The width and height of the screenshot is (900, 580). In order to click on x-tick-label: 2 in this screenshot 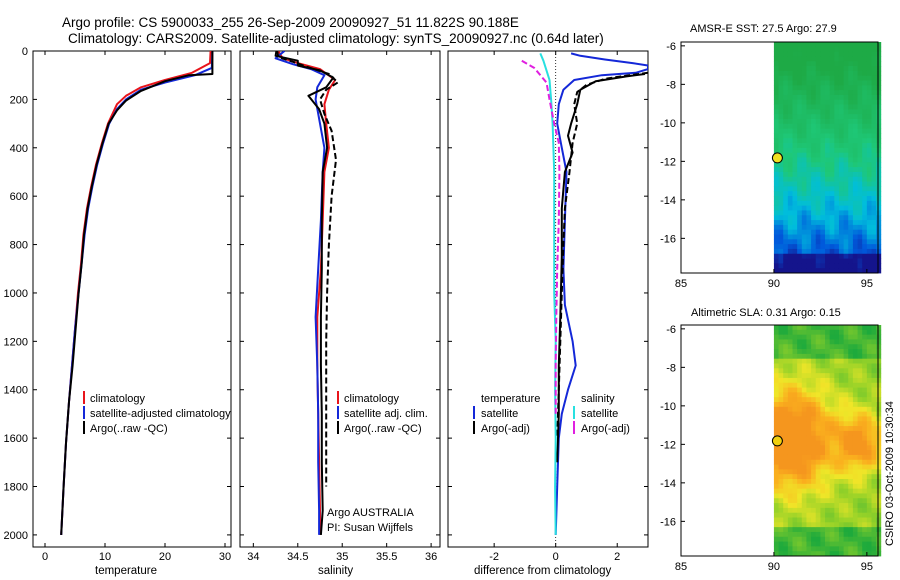, I will do `click(617, 557)`.